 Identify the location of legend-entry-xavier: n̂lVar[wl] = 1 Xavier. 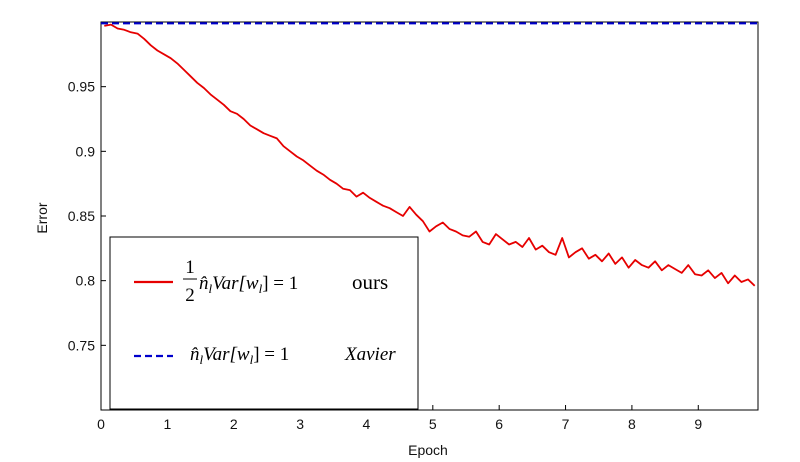
(265, 355).